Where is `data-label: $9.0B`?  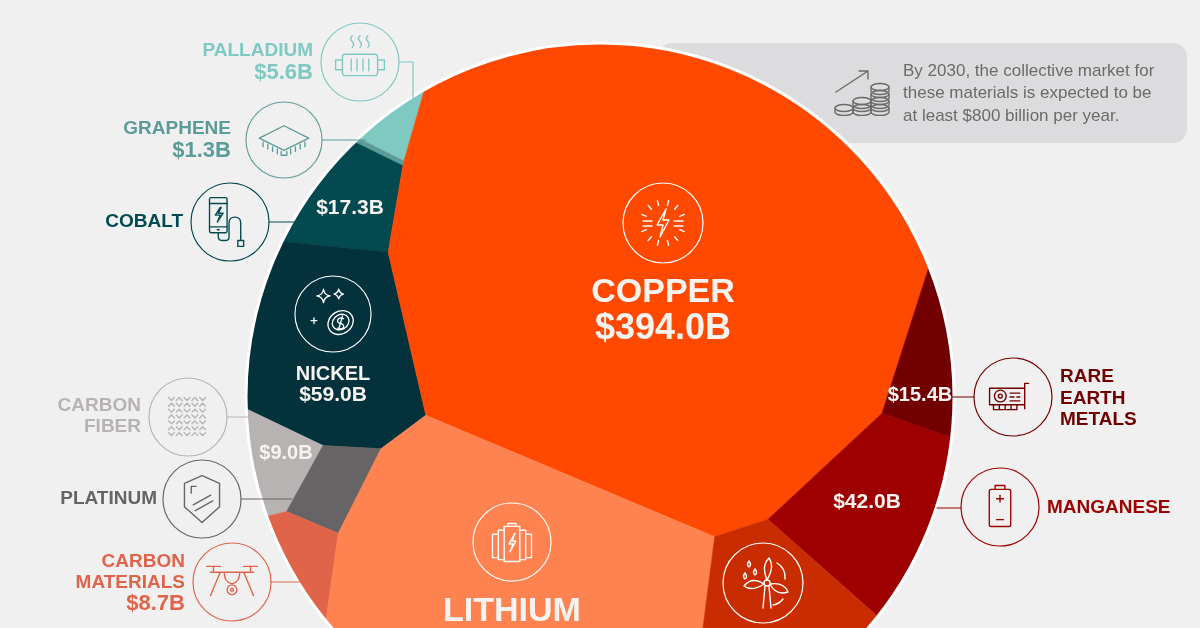 data-label: $9.0B is located at coordinates (286, 451).